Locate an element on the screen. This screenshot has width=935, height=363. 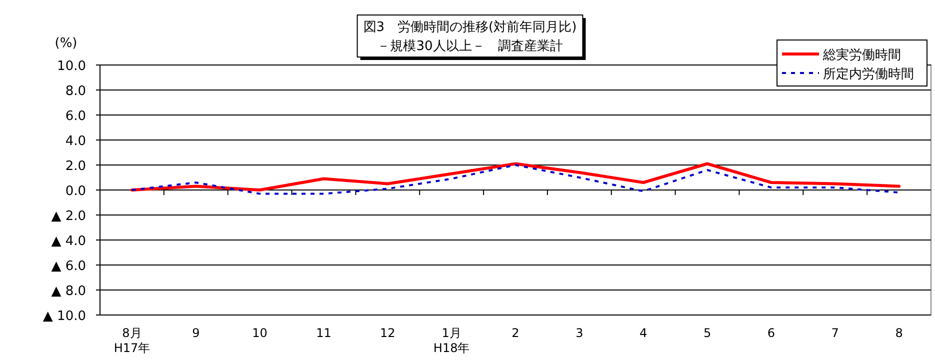
legend-label: 所定内労働時間 is located at coordinates (868, 74).